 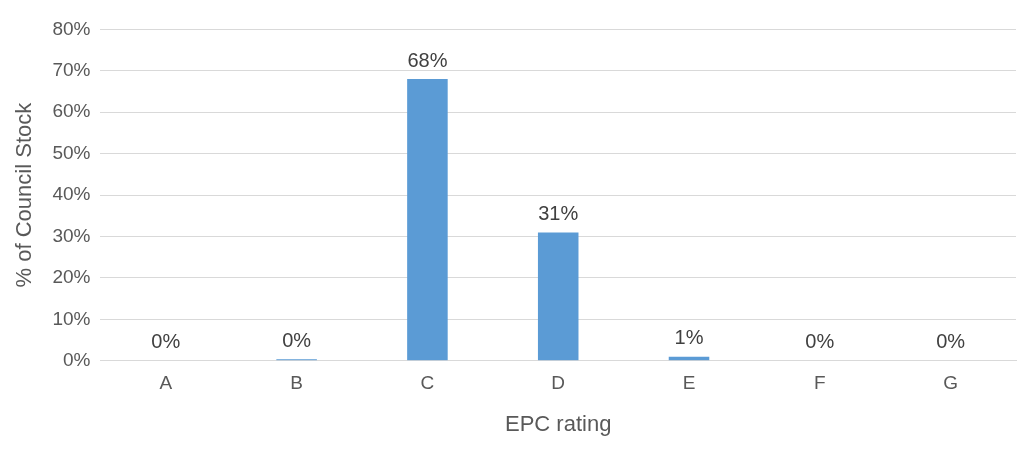 What do you see at coordinates (689, 383) in the screenshot?
I see `x-tick-label: E` at bounding box center [689, 383].